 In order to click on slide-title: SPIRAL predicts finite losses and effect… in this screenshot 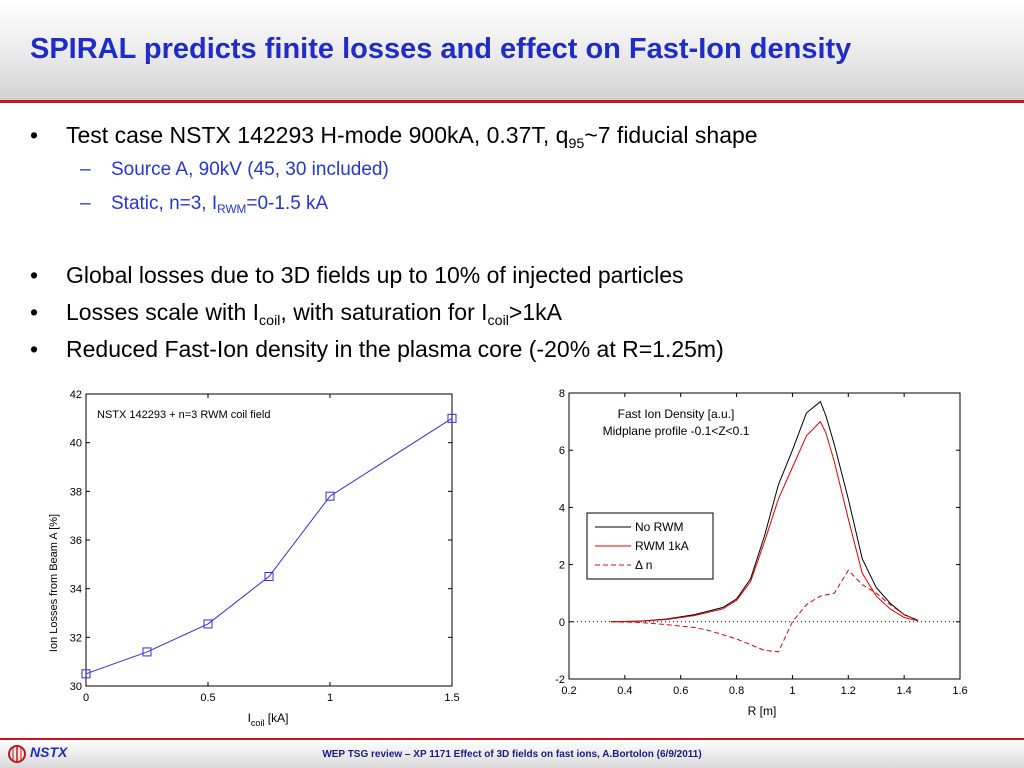, I will do `click(441, 49)`.